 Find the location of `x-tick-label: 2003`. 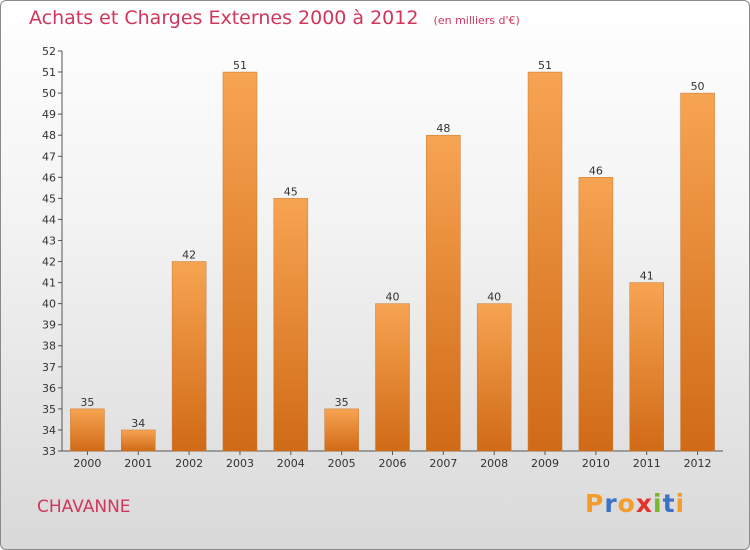

x-tick-label: 2003 is located at coordinates (240, 463).